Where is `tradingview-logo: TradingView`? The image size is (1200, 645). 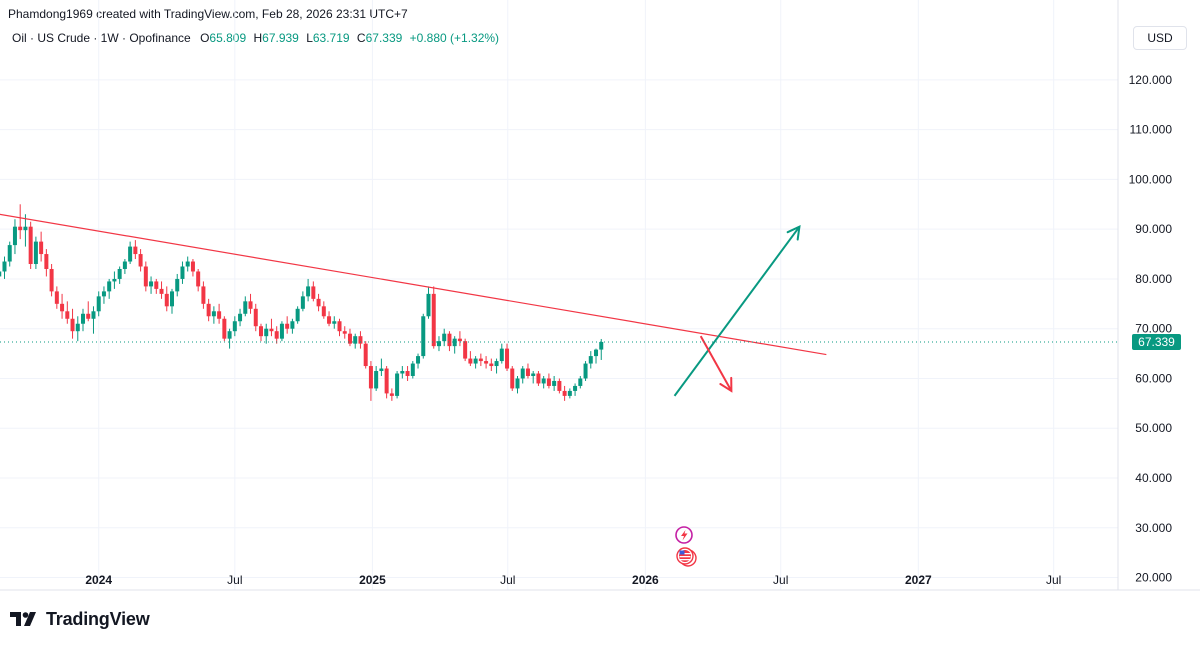 tradingview-logo: TradingView is located at coordinates (80, 619).